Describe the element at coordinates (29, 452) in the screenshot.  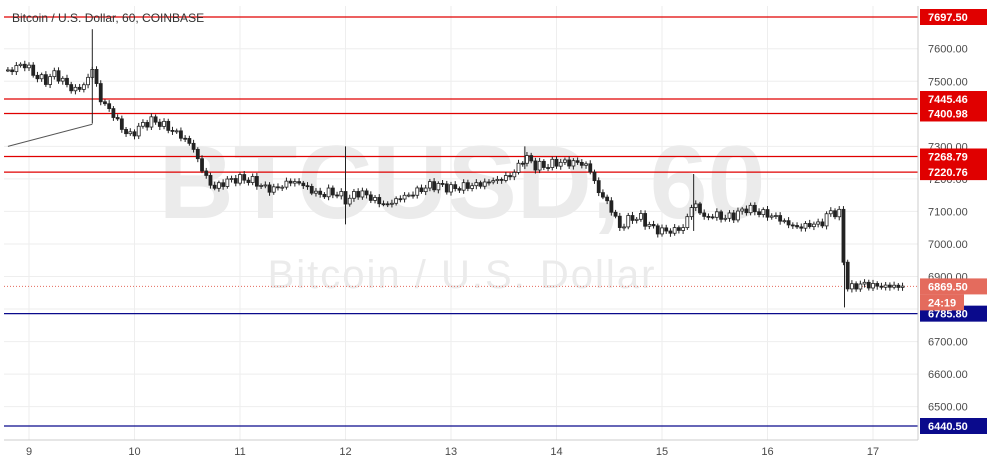
I see `x-tick-label: 9` at that location.